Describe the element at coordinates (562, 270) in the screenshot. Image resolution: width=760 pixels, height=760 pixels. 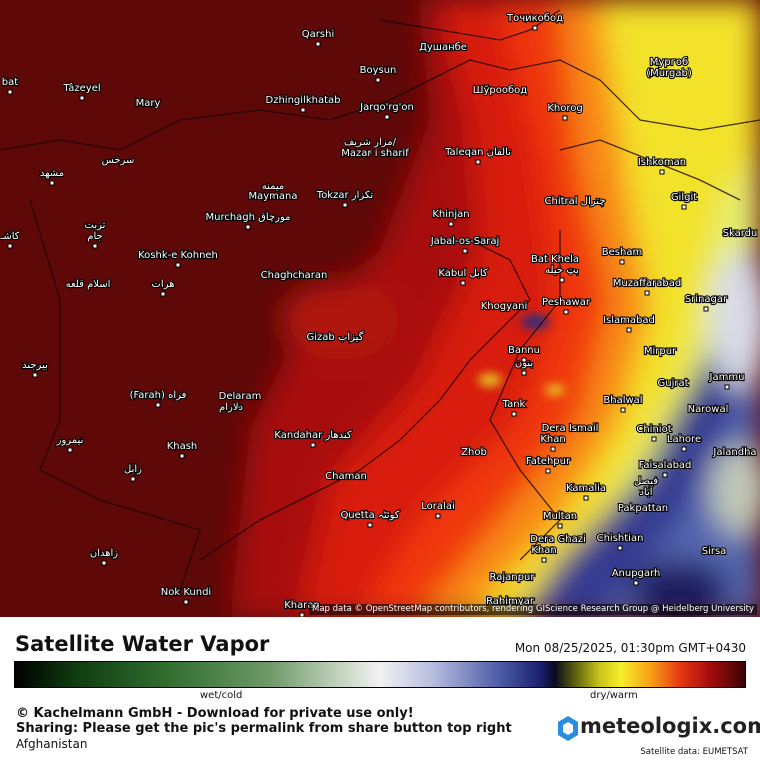
I see `city-label: بټ خیله` at that location.